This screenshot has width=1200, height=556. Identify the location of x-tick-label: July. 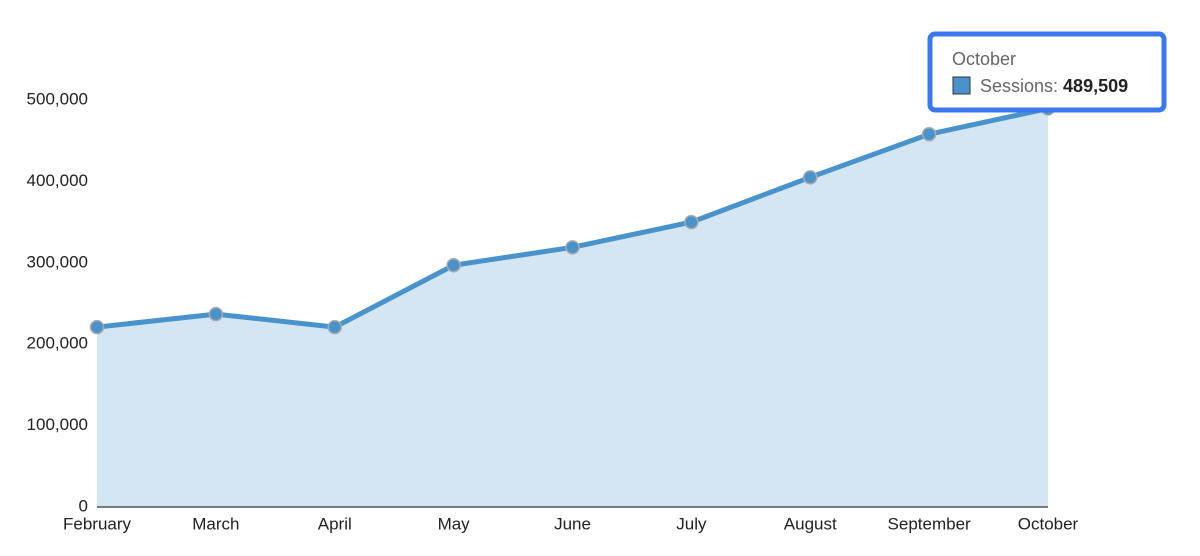
(691, 523).